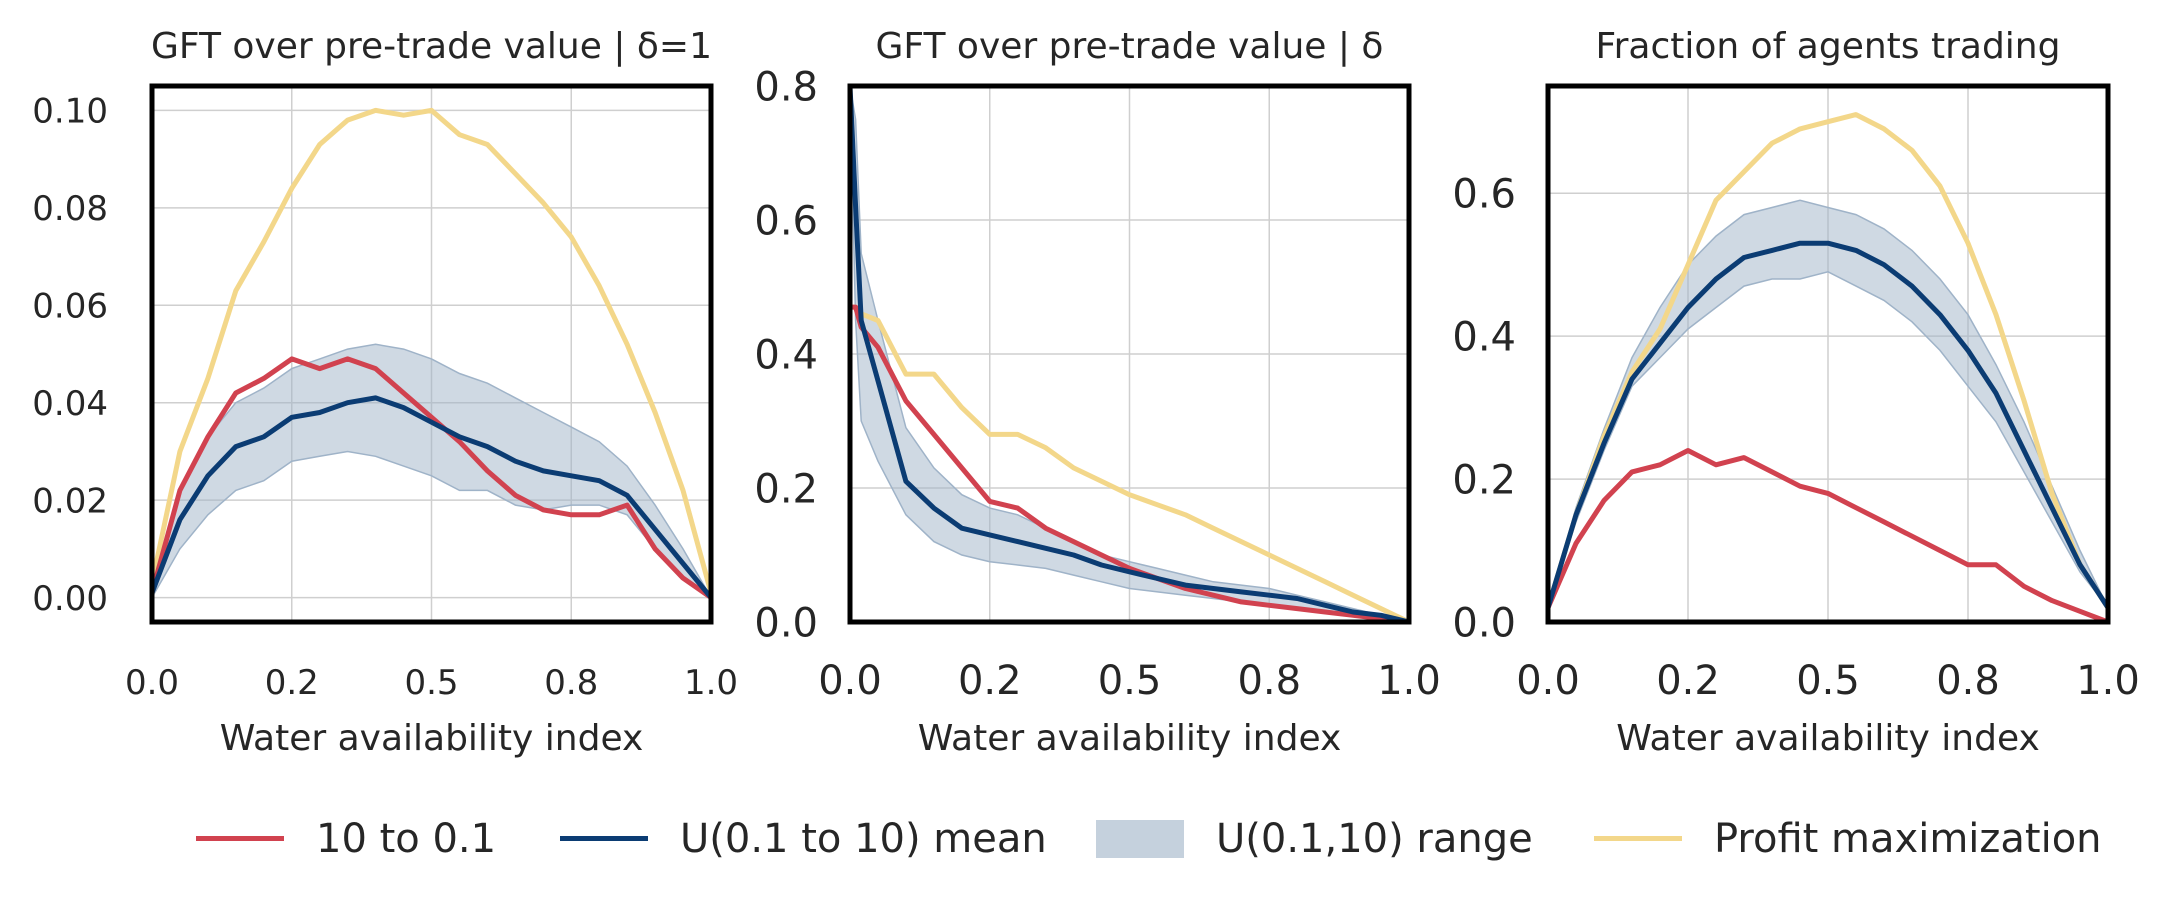 This screenshot has height=907, width=2162. What do you see at coordinates (70, 112) in the screenshot?
I see `y-tick-label: 0.10` at bounding box center [70, 112].